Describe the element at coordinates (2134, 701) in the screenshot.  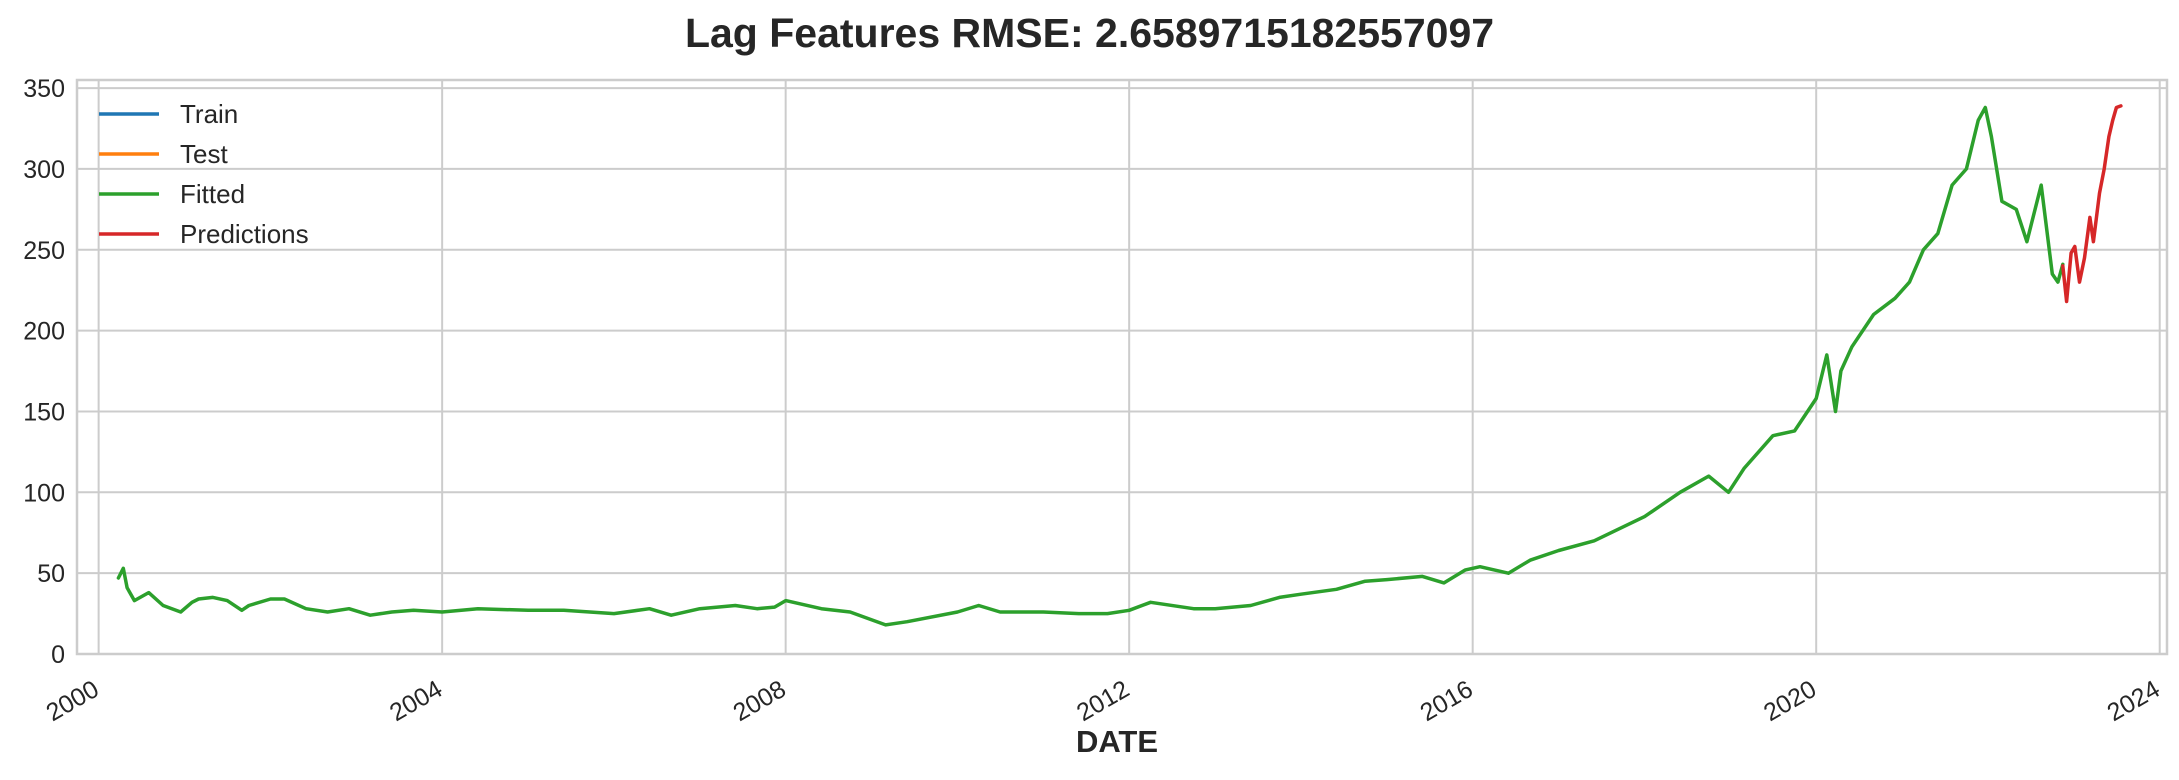
I see `x-tick-label: 2024` at that location.